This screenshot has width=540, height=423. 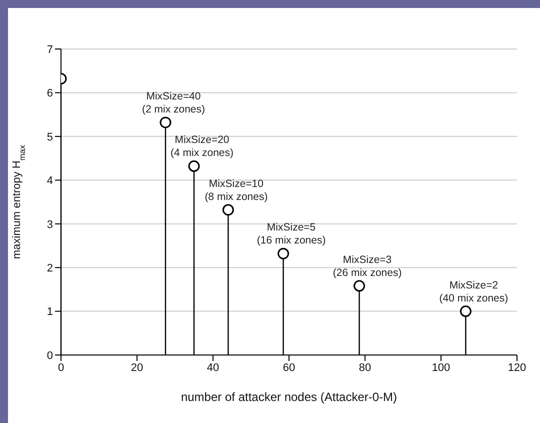 I want to click on x-tick-label: 80, so click(x=365, y=368).